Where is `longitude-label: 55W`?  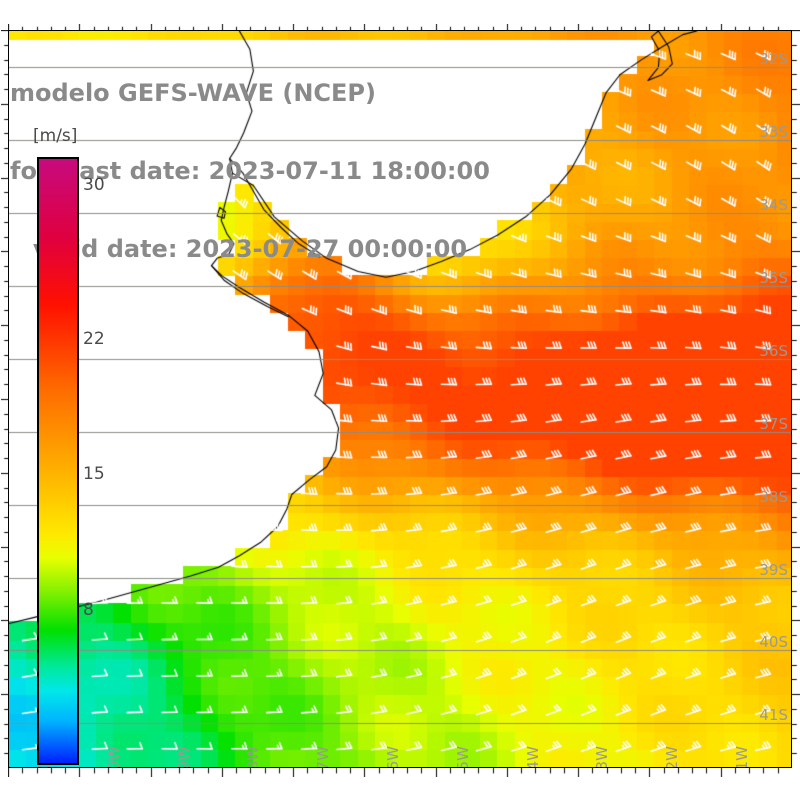
longitude-label: 55W is located at coordinates (462, 756).